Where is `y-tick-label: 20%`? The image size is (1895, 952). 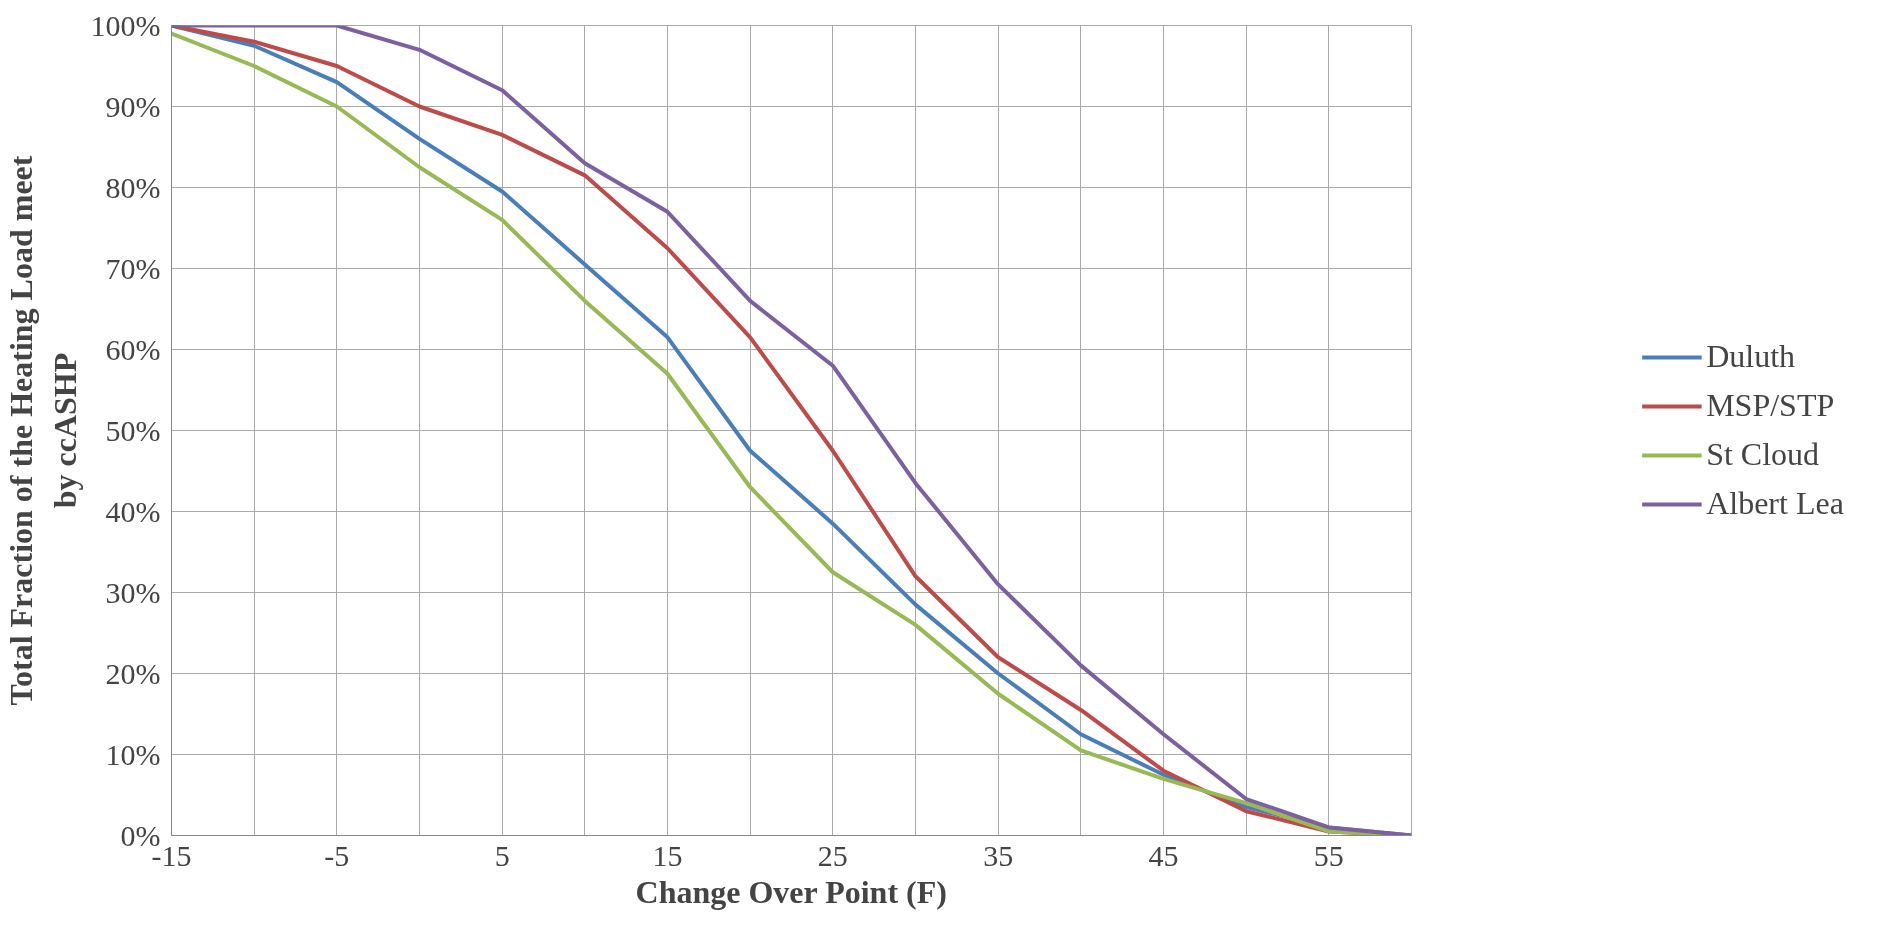 y-tick-label: 20% is located at coordinates (133, 673).